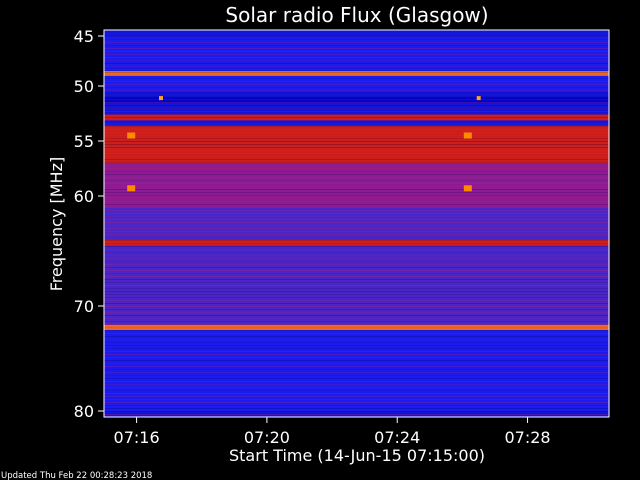  I want to click on x-axis-label: Start Time (14-Jun-15 07:15:00), so click(357, 455).